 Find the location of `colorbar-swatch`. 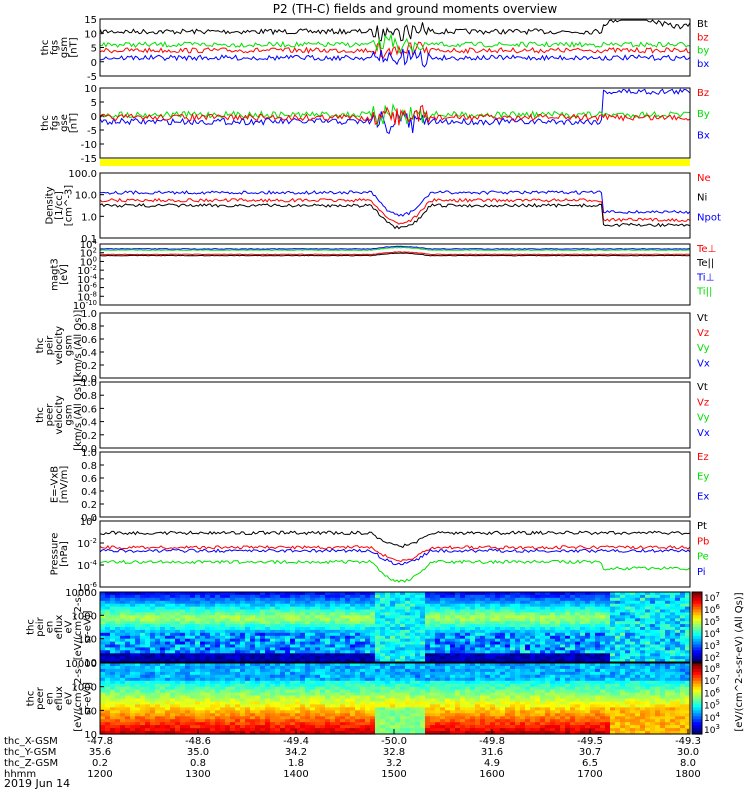

colorbar-swatch is located at coordinates (697, 655).